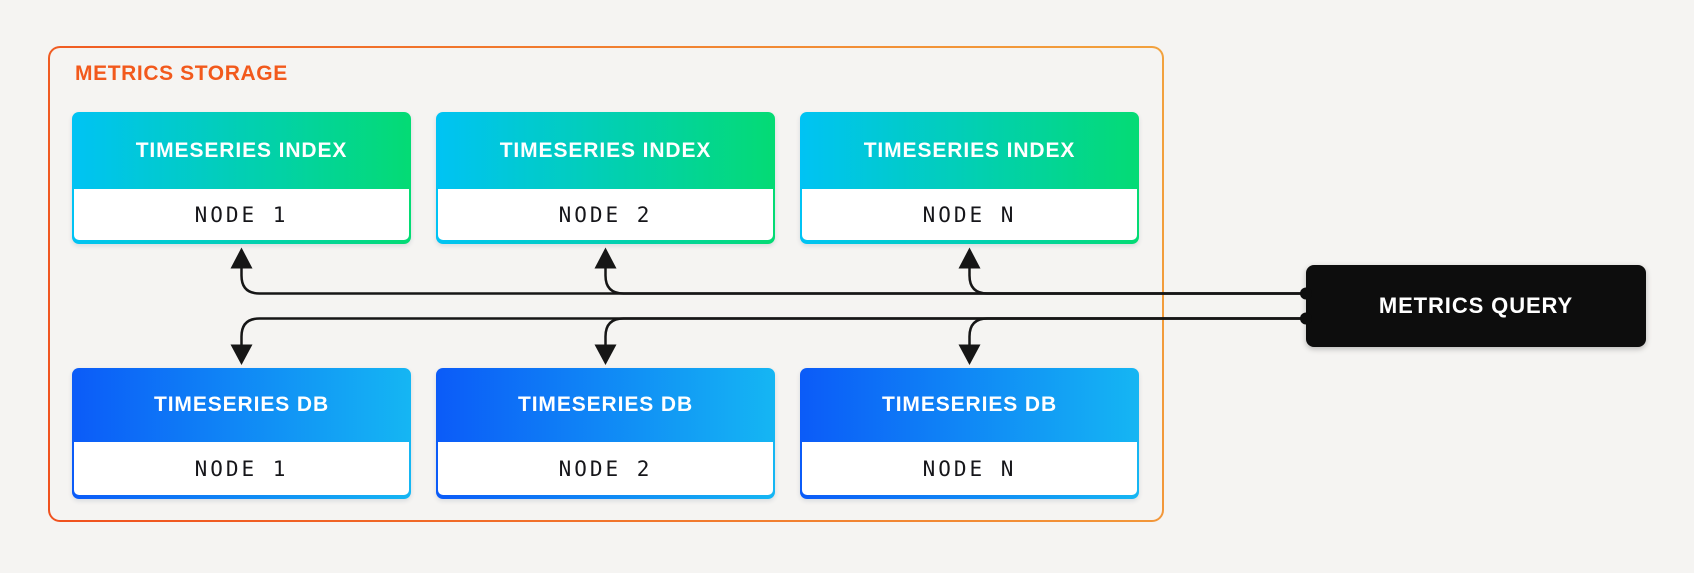 The image size is (1694, 573). I want to click on timeseries-index-node-n-card: TIMESERIES INDEX NODE N, so click(969, 178).